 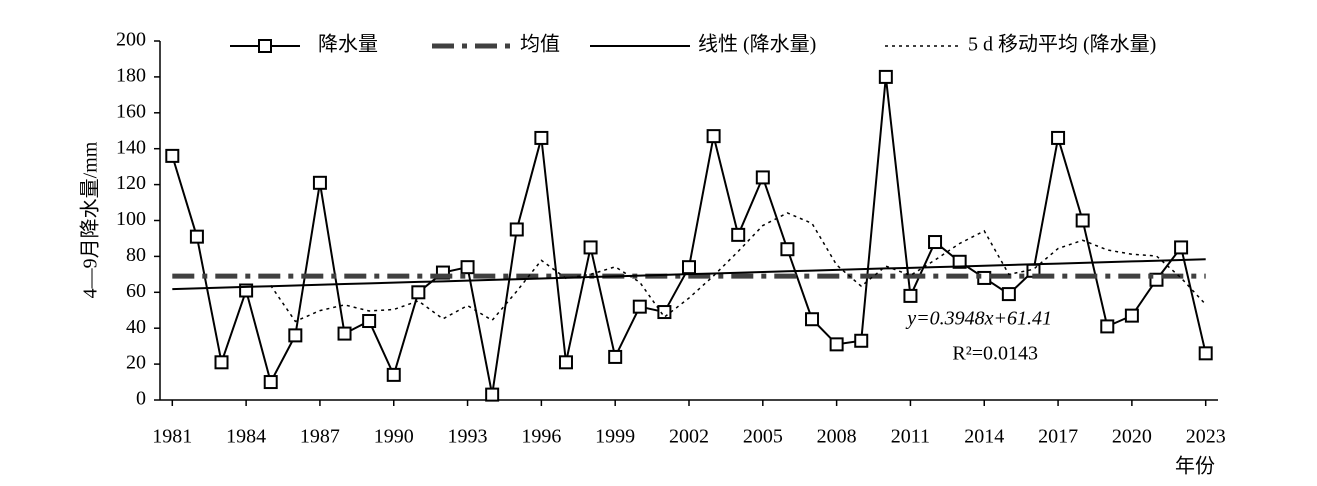 What do you see at coordinates (131, 40) in the screenshot?
I see `y-tick-label: 200` at bounding box center [131, 40].